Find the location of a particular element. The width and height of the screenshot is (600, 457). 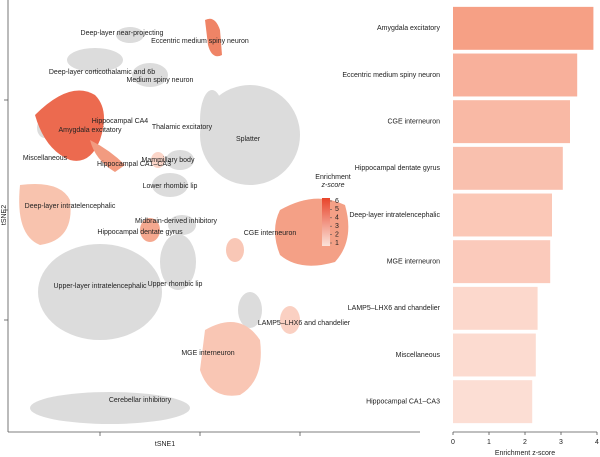

category-label: MGE interneuron is located at coordinates (413, 262).